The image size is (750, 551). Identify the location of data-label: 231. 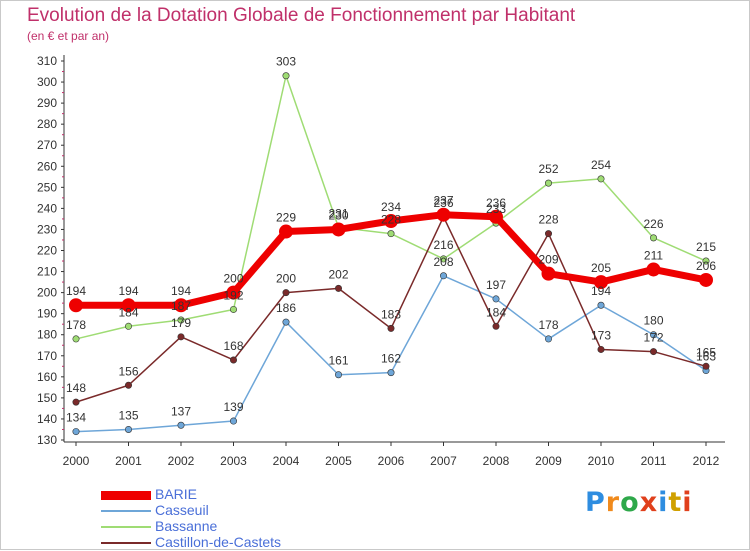
(338, 213).